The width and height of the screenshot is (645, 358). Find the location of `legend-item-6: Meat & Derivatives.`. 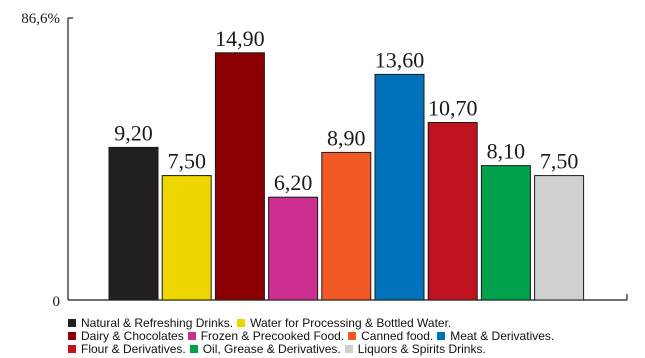

legend-item-6: Meat & Derivatives. is located at coordinates (495, 336).